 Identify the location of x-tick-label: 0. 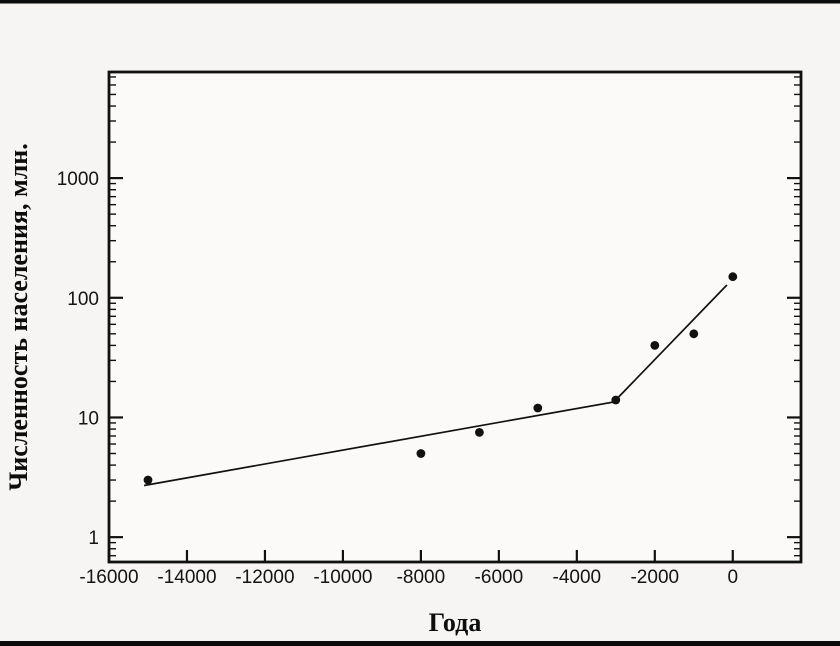
(732, 577).